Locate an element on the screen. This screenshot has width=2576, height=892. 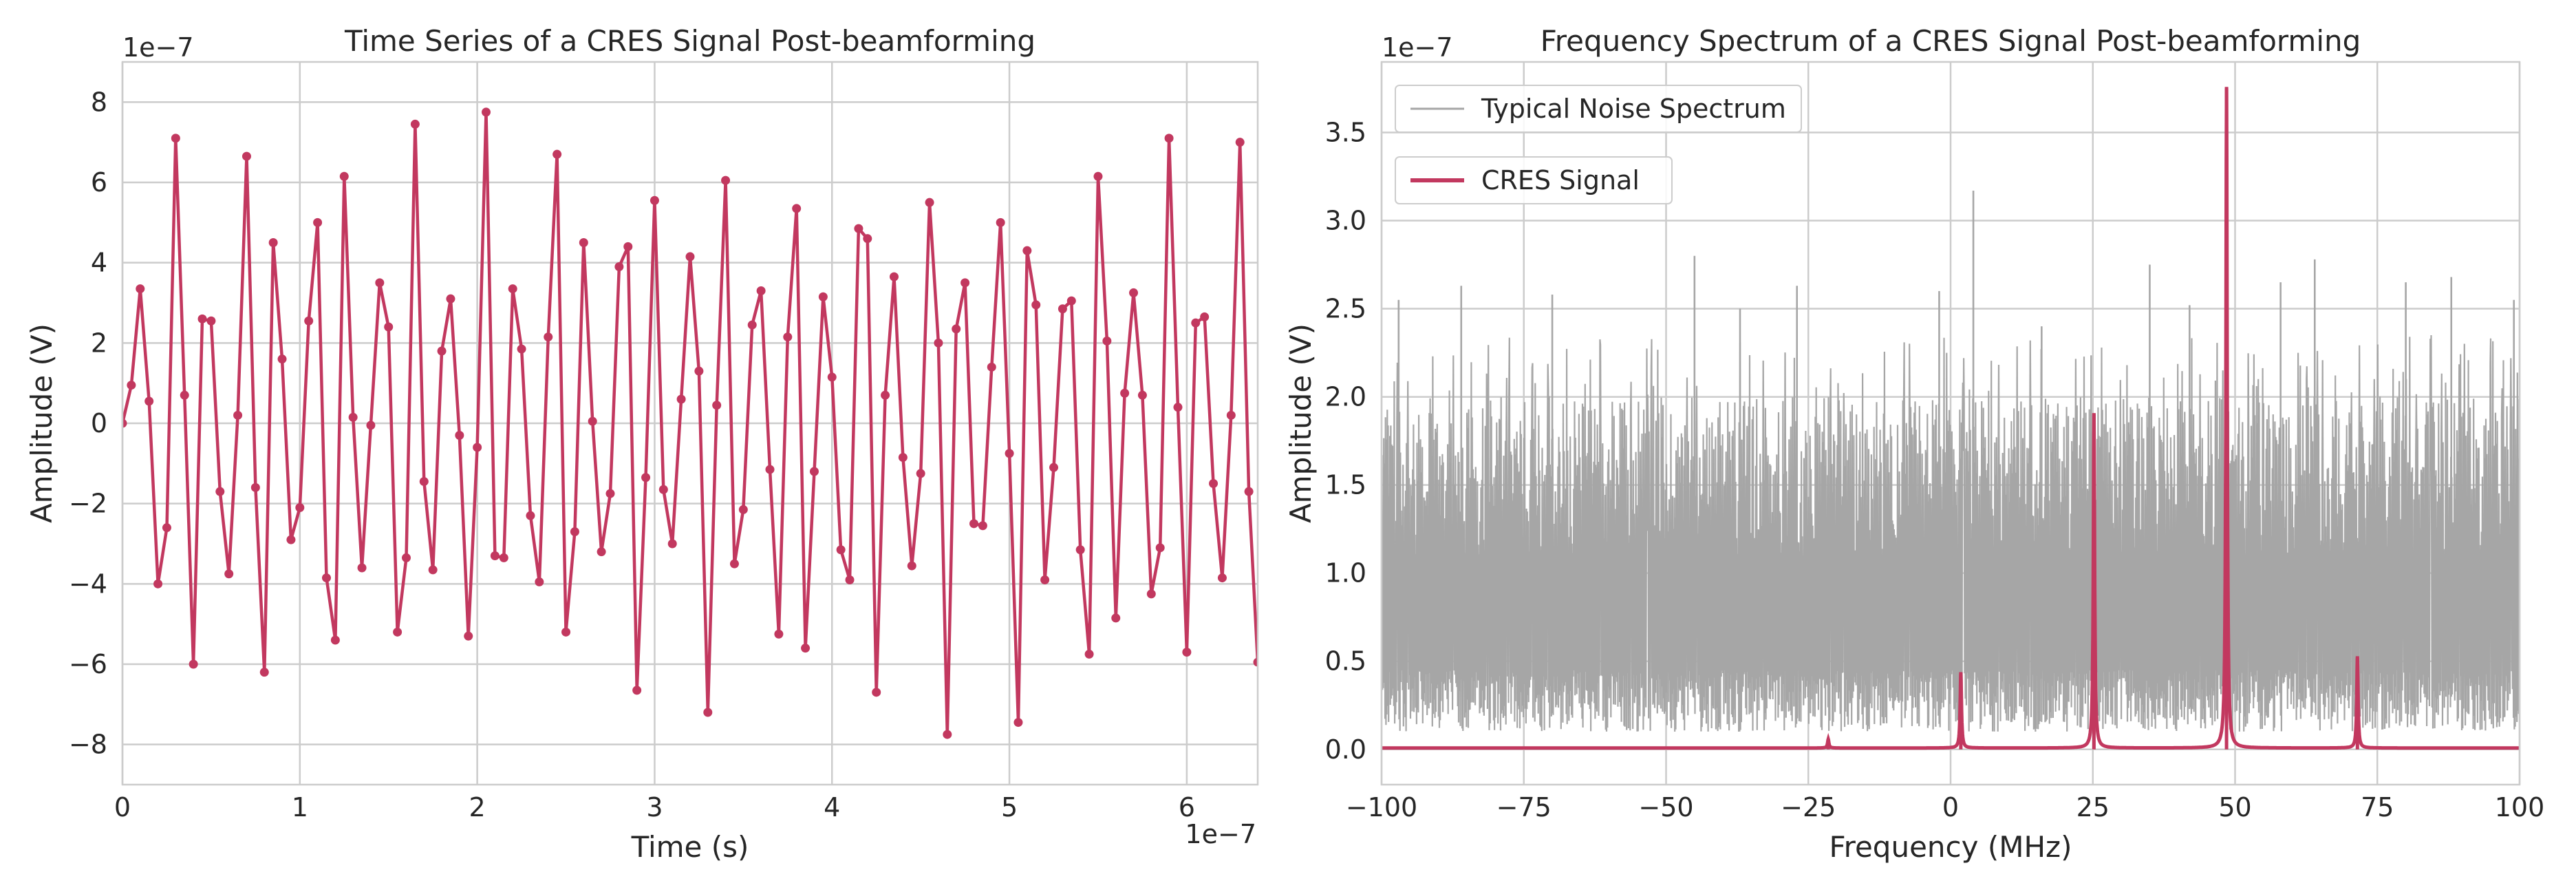
x-tick-label: 25 is located at coordinates (2093, 807).